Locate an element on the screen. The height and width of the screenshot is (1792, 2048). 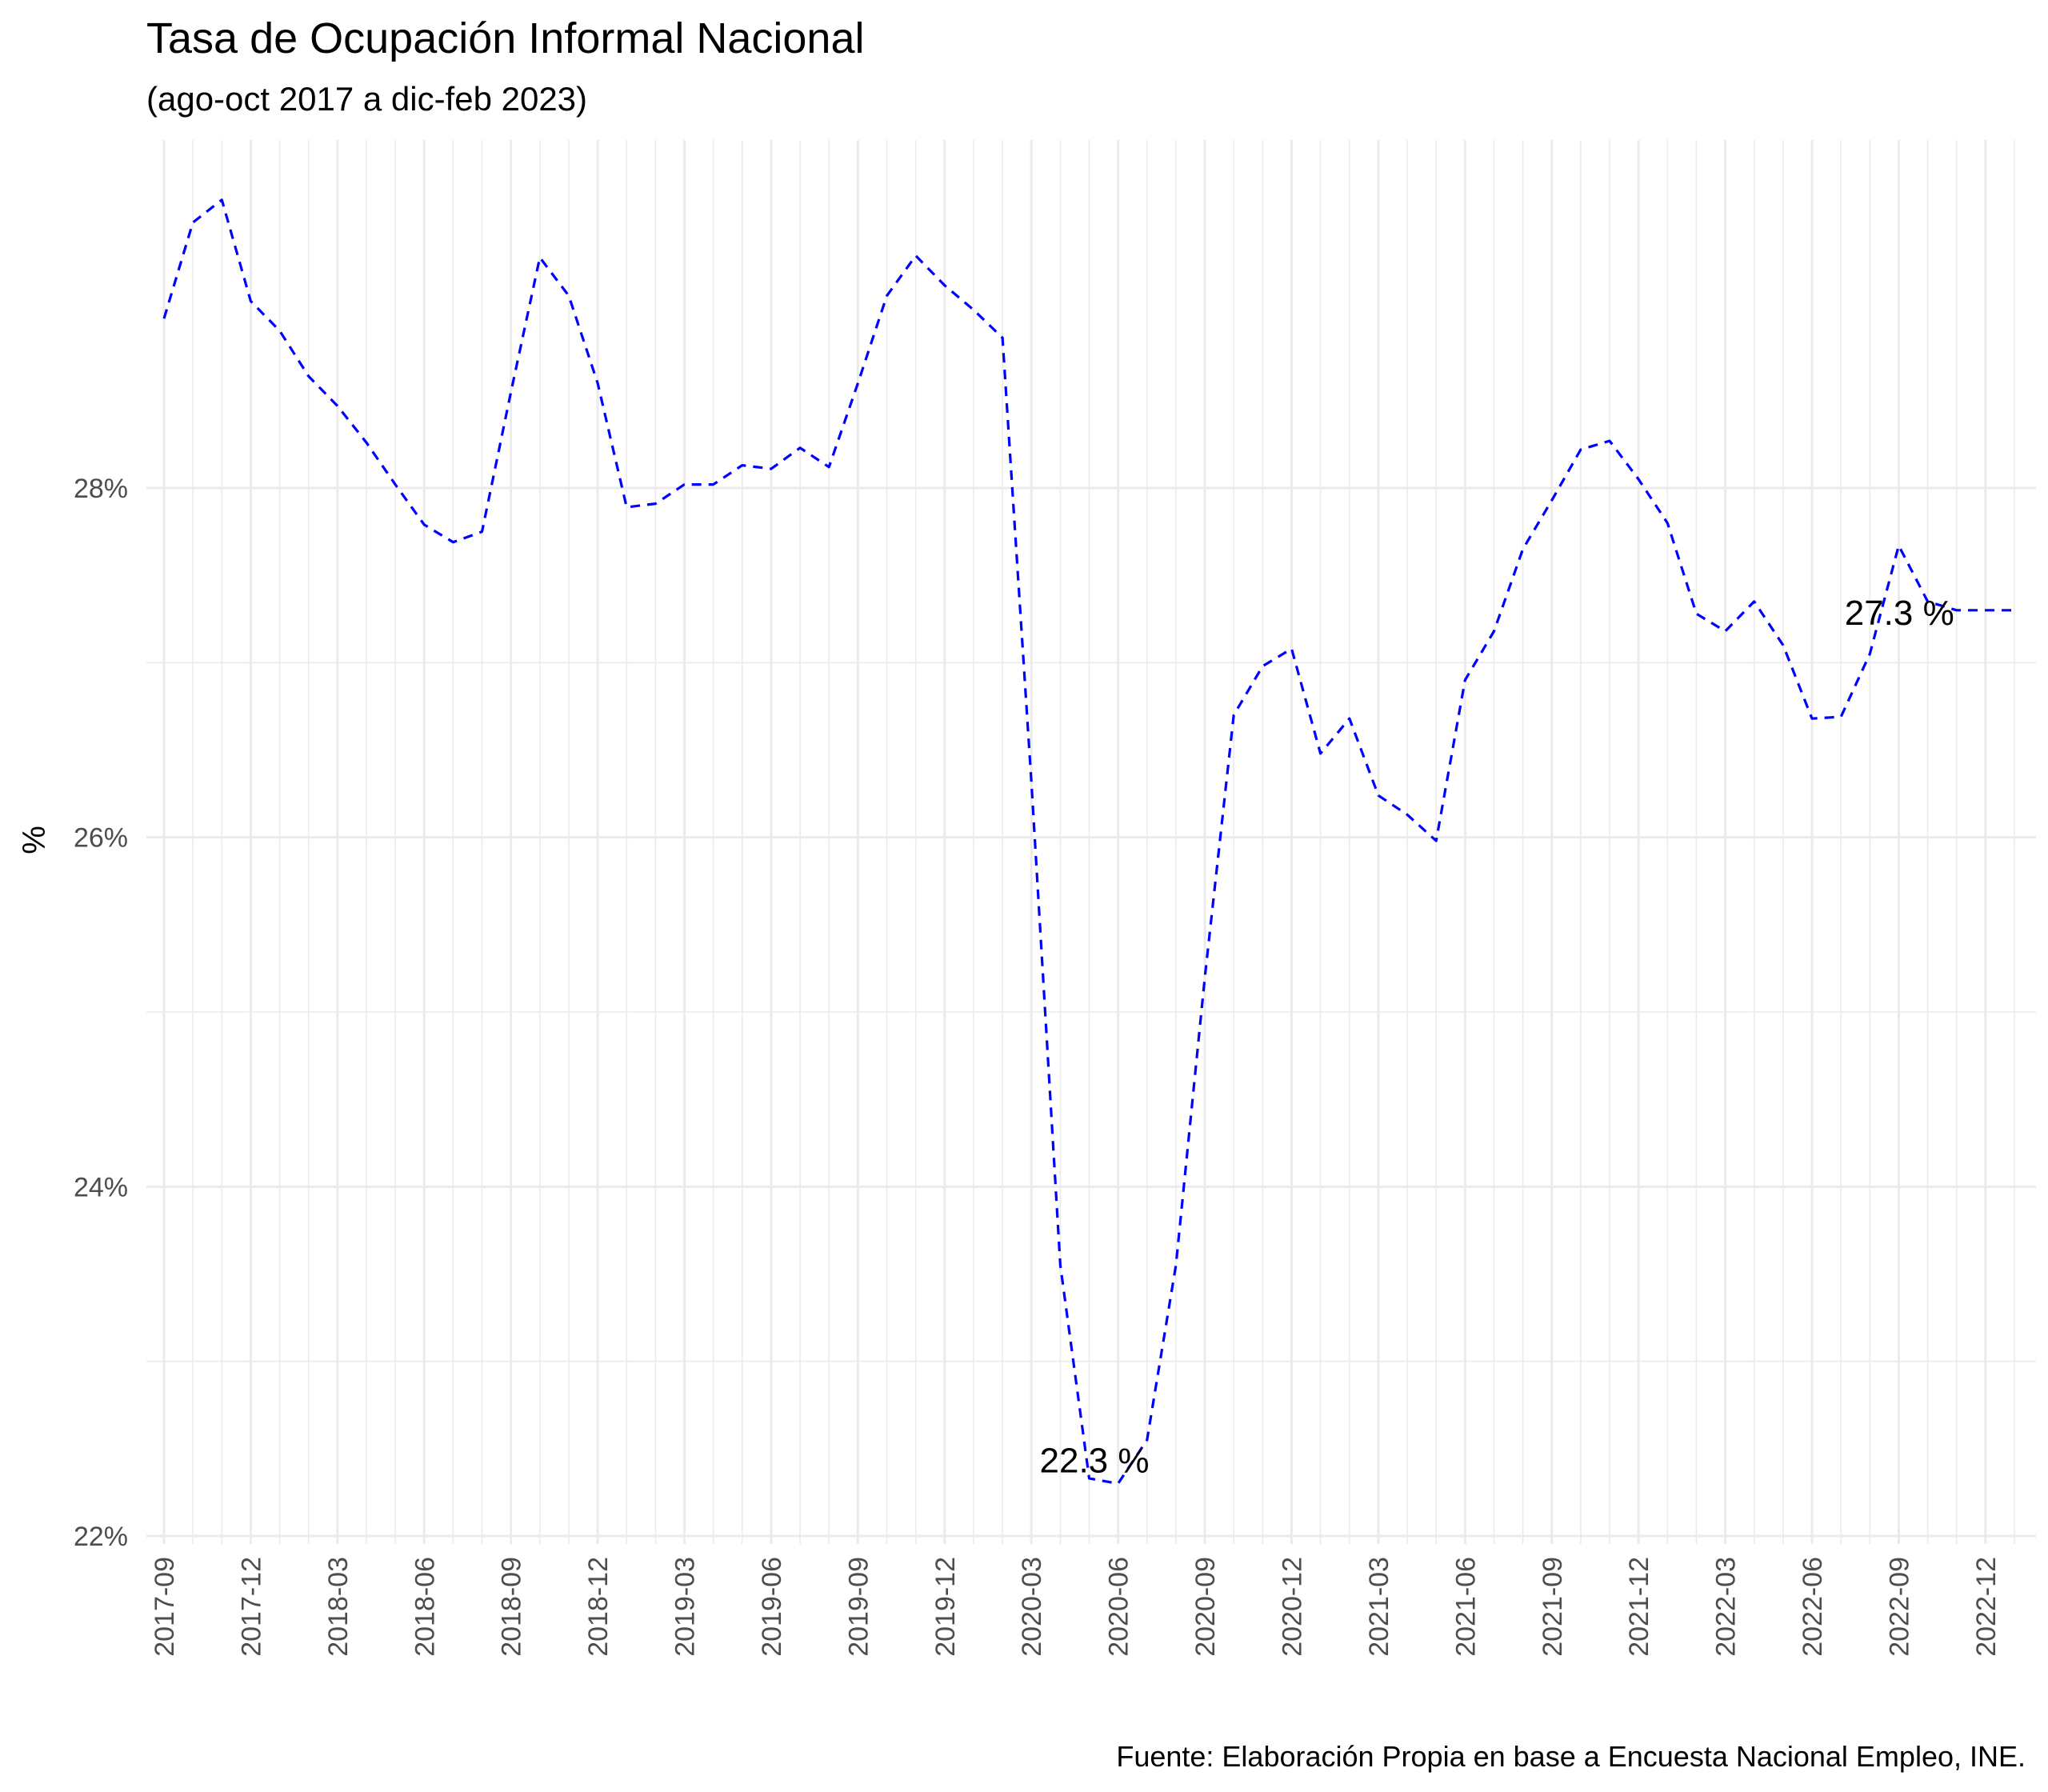
chart-title: Tasa de Ocupación Informal Nacional is located at coordinates (505, 38).